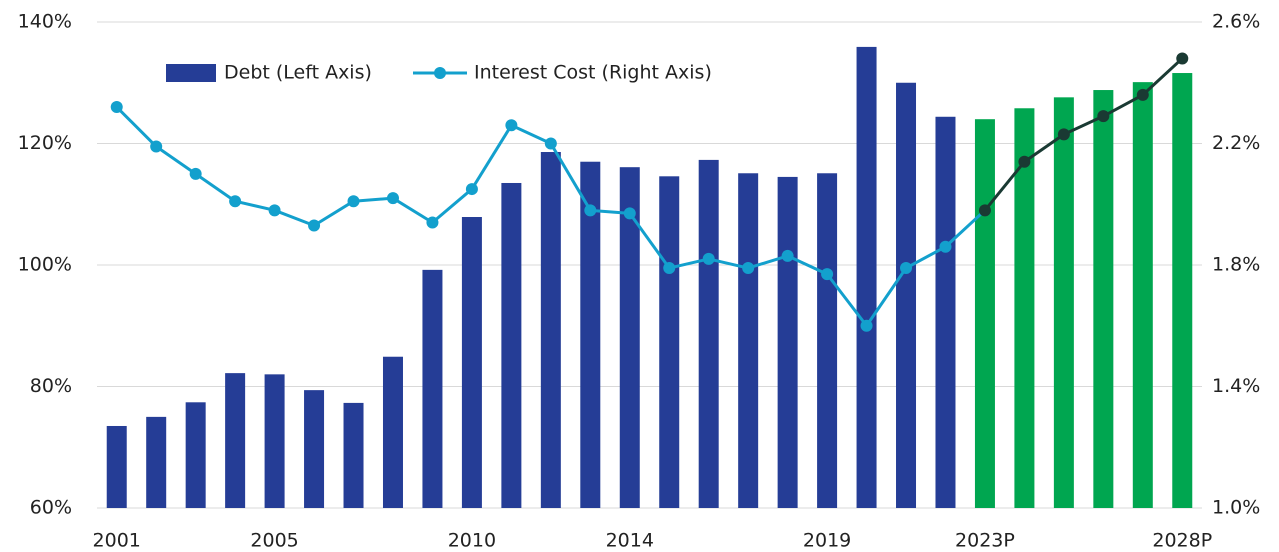  I want to click on x-tick-label: 2010, so click(472, 541).